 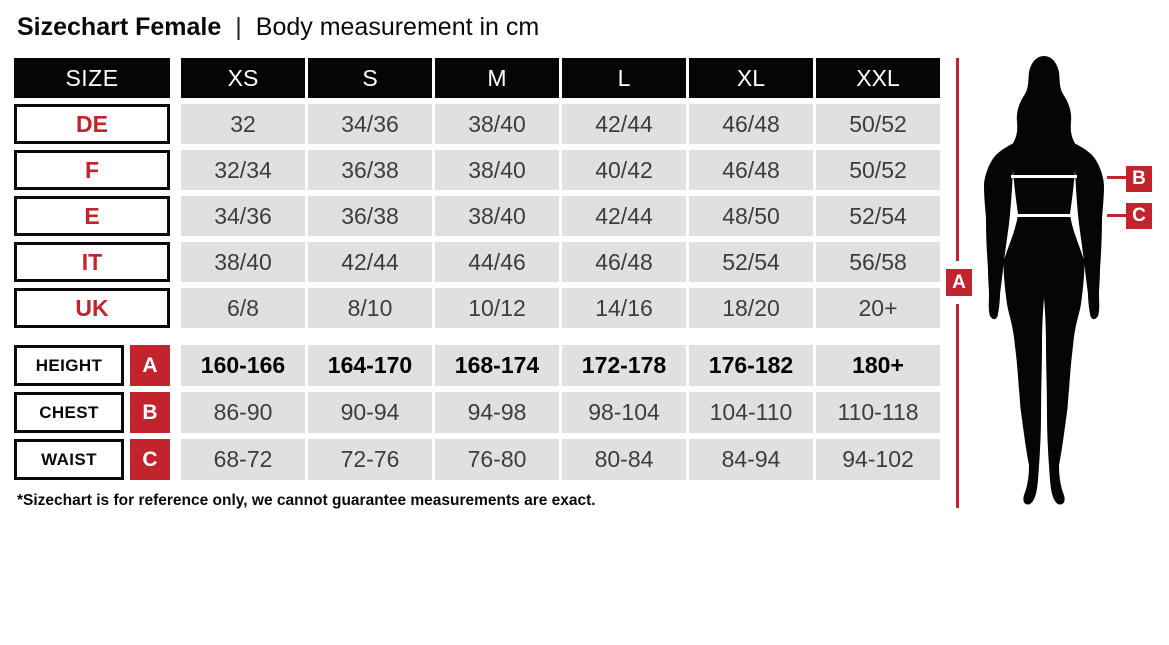 I want to click on table-cell: 90-94, so click(x=370, y=412).